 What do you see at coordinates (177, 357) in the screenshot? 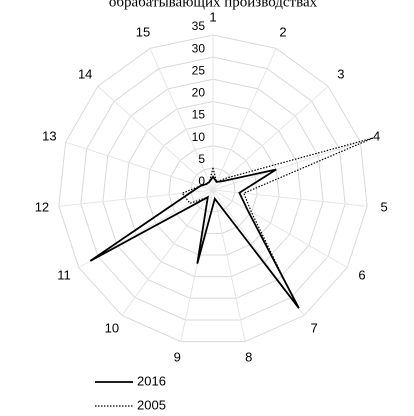
I see `axis-label: 9` at bounding box center [177, 357].